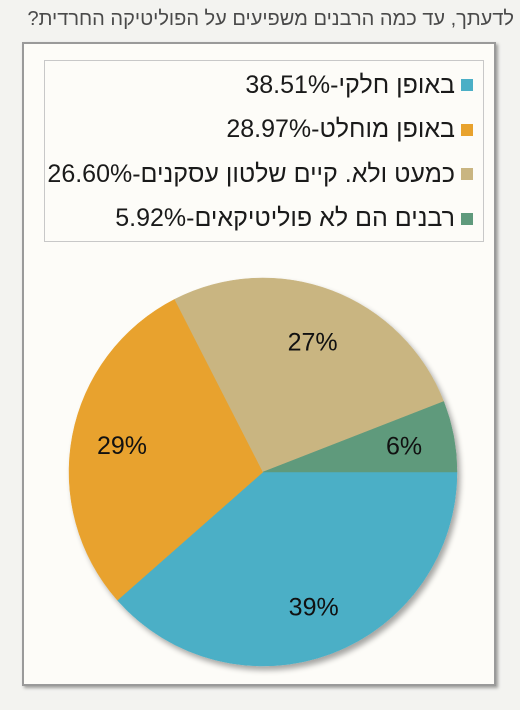  I want to click on legend-swatch-absolute, so click(467, 129).